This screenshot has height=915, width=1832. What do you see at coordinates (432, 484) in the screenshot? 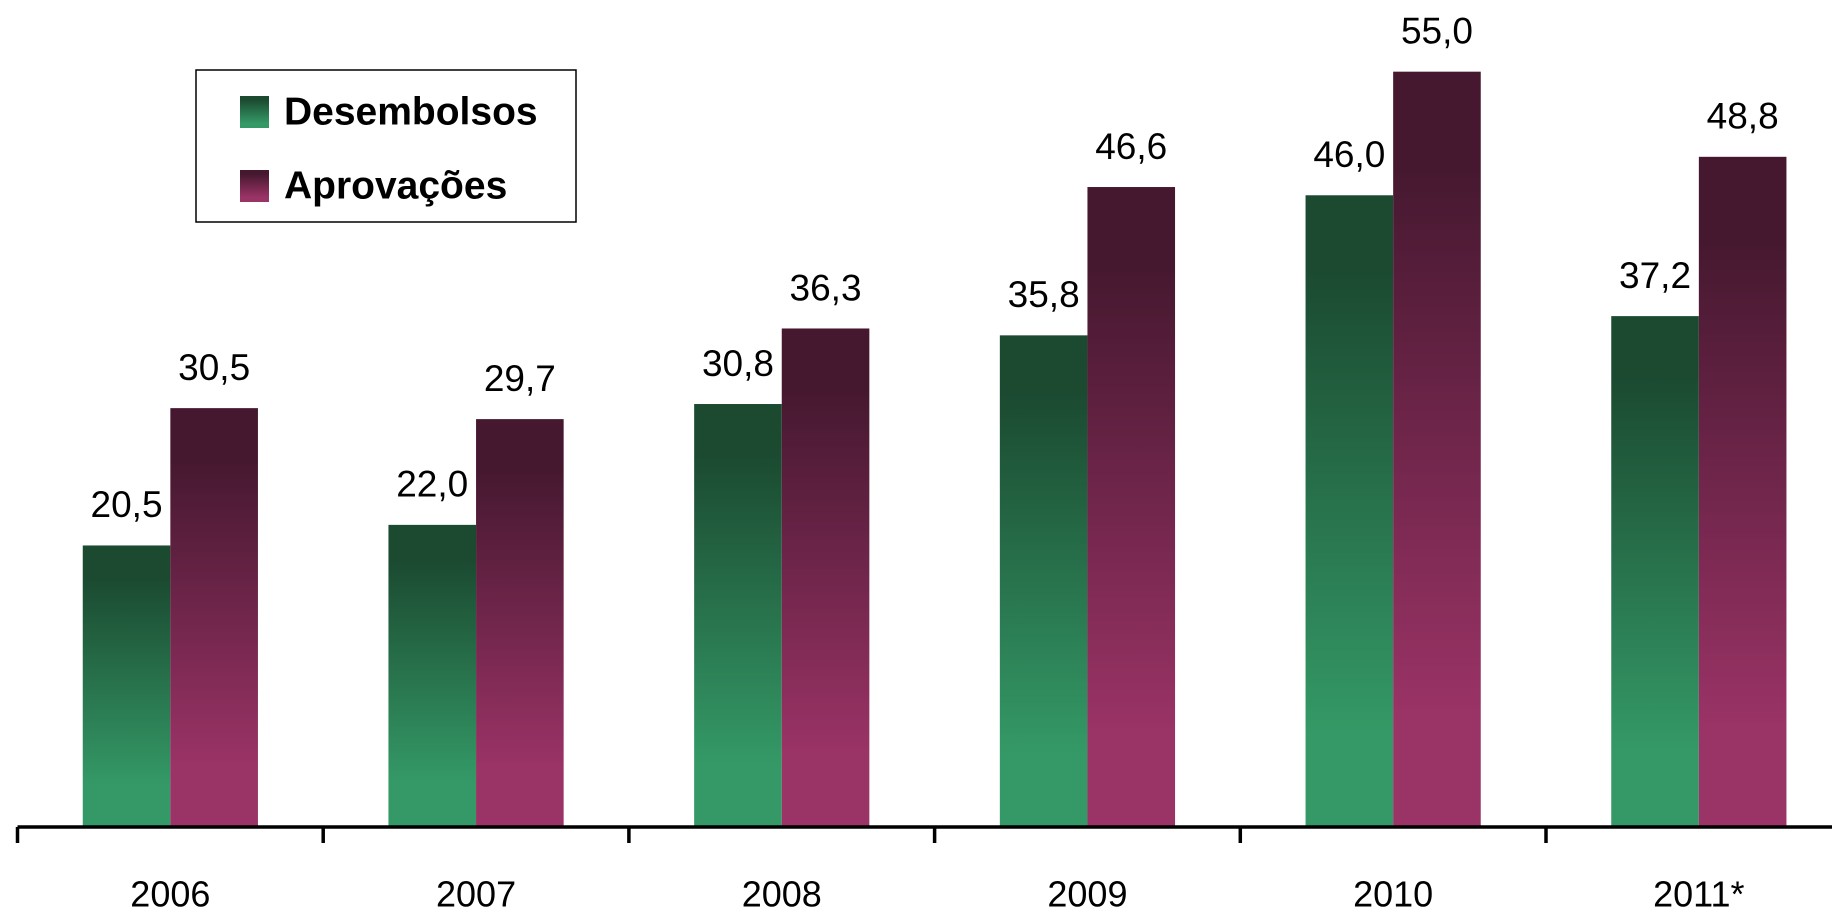
I see `value-label: 22,0` at bounding box center [432, 484].